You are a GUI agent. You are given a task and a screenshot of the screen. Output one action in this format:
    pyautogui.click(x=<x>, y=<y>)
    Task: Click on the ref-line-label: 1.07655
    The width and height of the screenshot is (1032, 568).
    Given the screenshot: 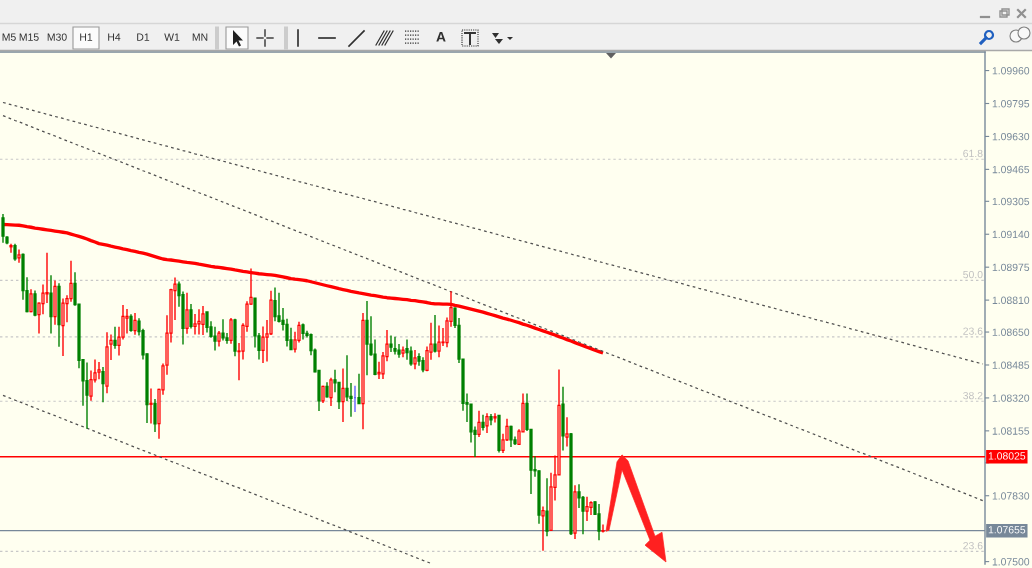 What is the action you would take?
    pyautogui.click(x=1007, y=530)
    